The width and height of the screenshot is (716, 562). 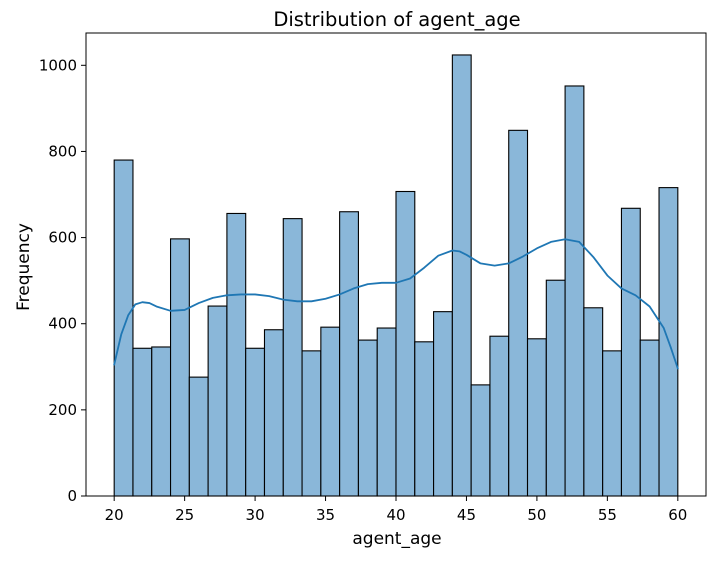 What do you see at coordinates (325, 515) in the screenshot?
I see `x-tick-label: 35` at bounding box center [325, 515].